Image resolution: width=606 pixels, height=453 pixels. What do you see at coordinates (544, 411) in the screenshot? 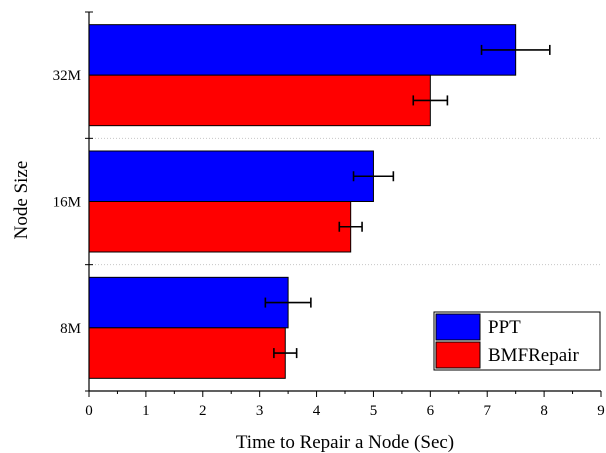
I see `x-tick-label: 8` at bounding box center [544, 411].